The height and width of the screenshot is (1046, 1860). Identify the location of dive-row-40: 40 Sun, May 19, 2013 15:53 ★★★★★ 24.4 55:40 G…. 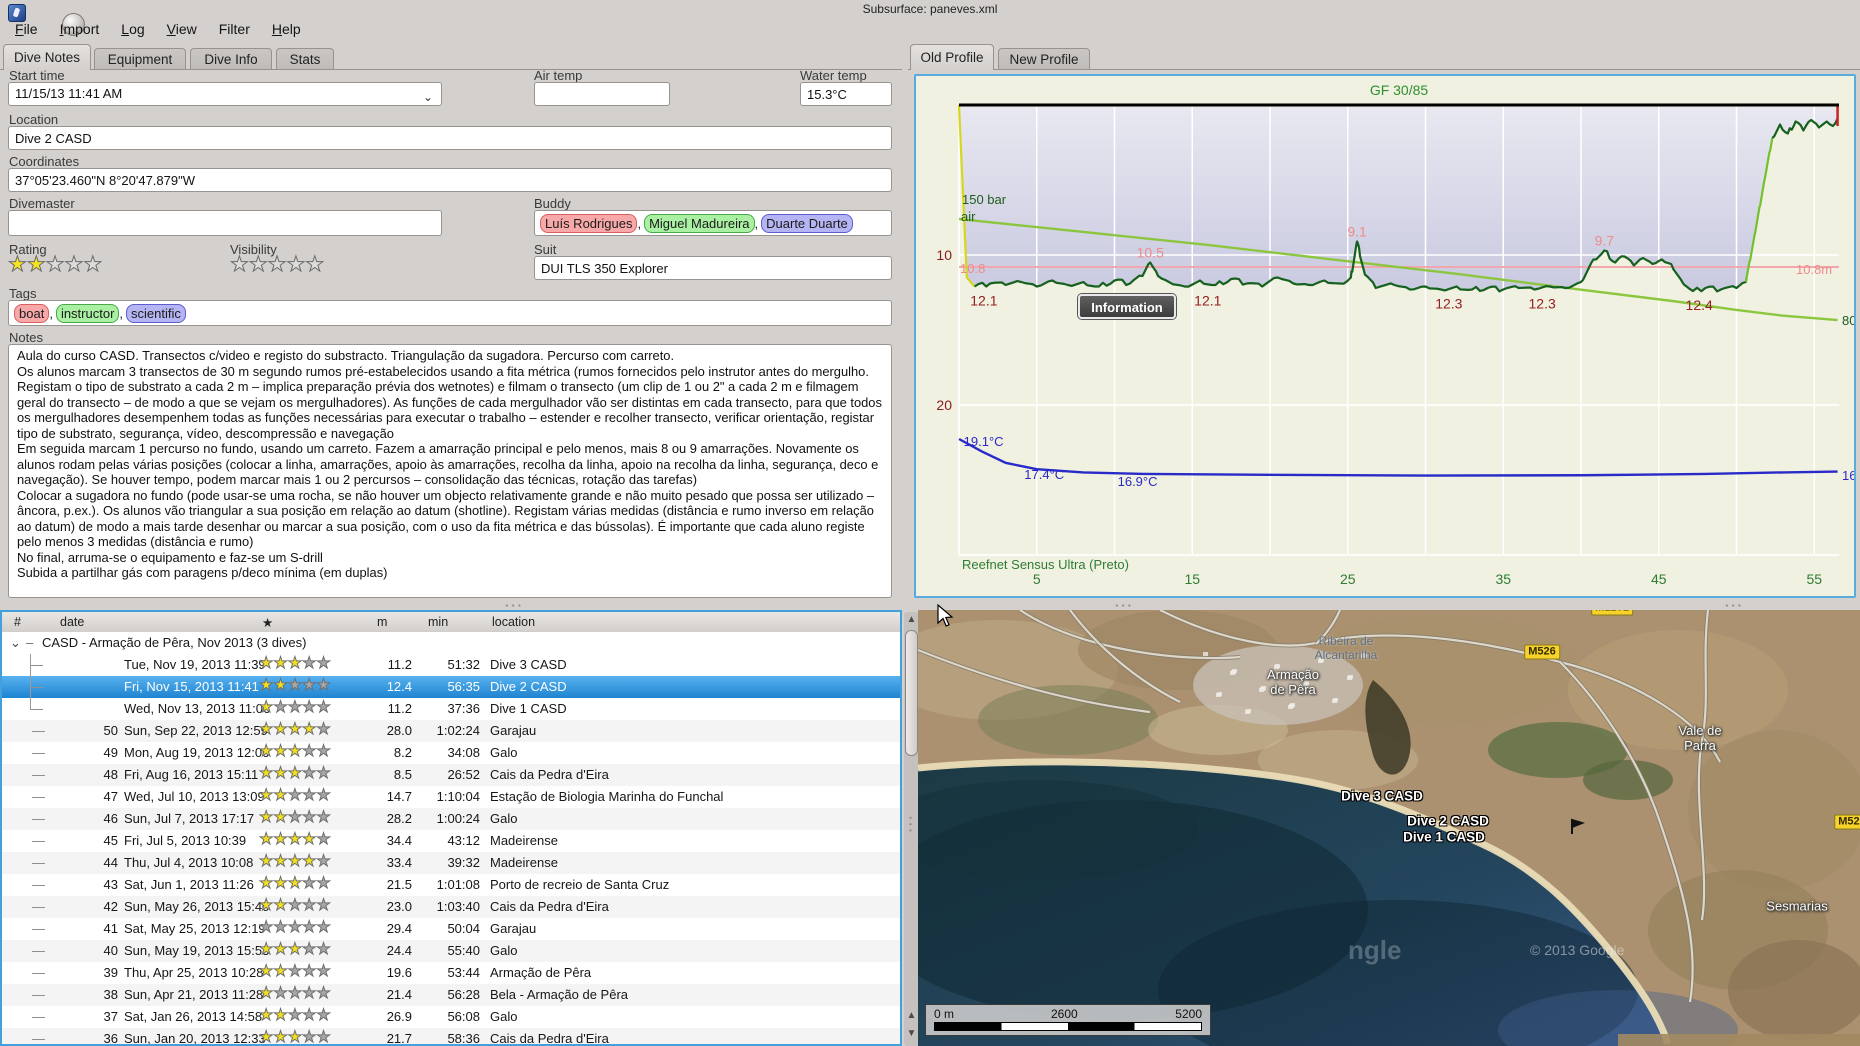
(451, 951).